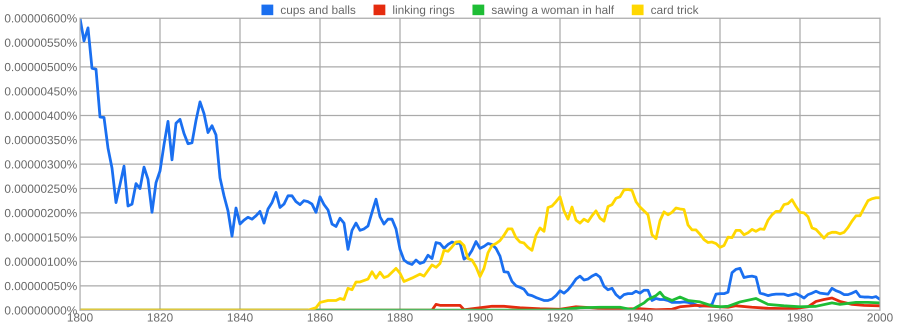  Describe the element at coordinates (720, 317) in the screenshot. I see `x-tick-label: 1960` at that location.